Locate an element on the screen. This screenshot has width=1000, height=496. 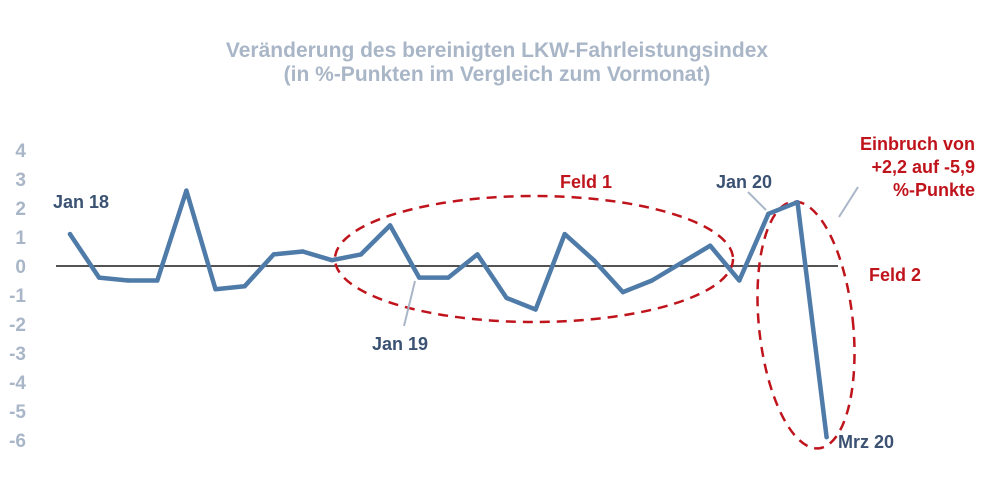
y-tick-label: -1 is located at coordinates (17, 296).